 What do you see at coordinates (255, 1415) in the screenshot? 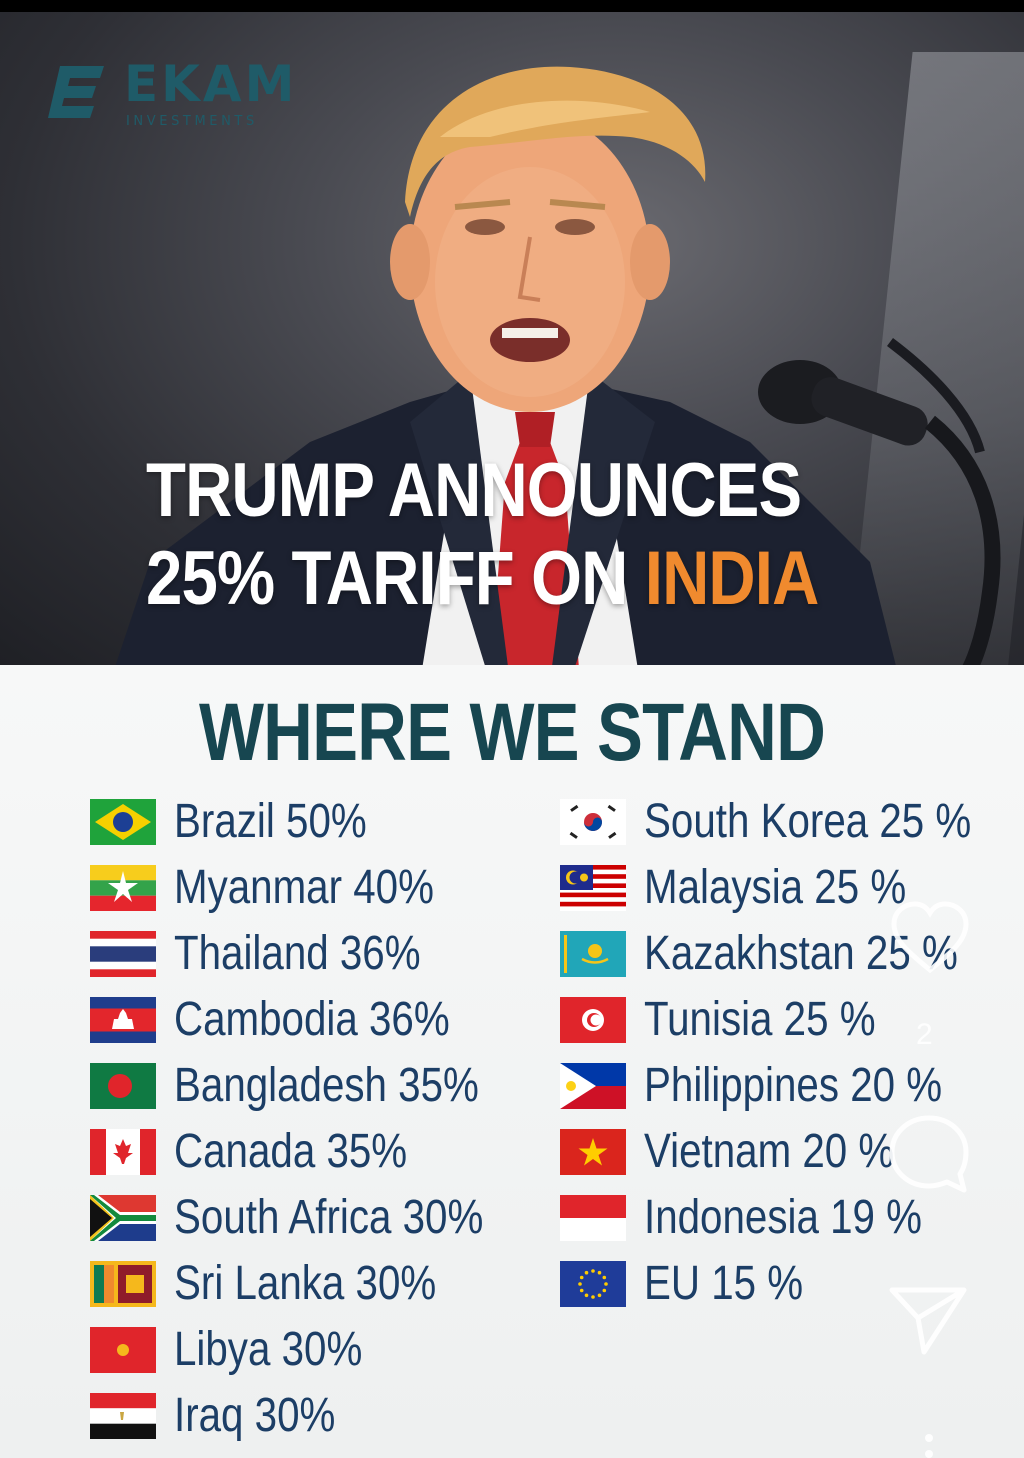
I see `country-label: Iraq 30%` at bounding box center [255, 1415].